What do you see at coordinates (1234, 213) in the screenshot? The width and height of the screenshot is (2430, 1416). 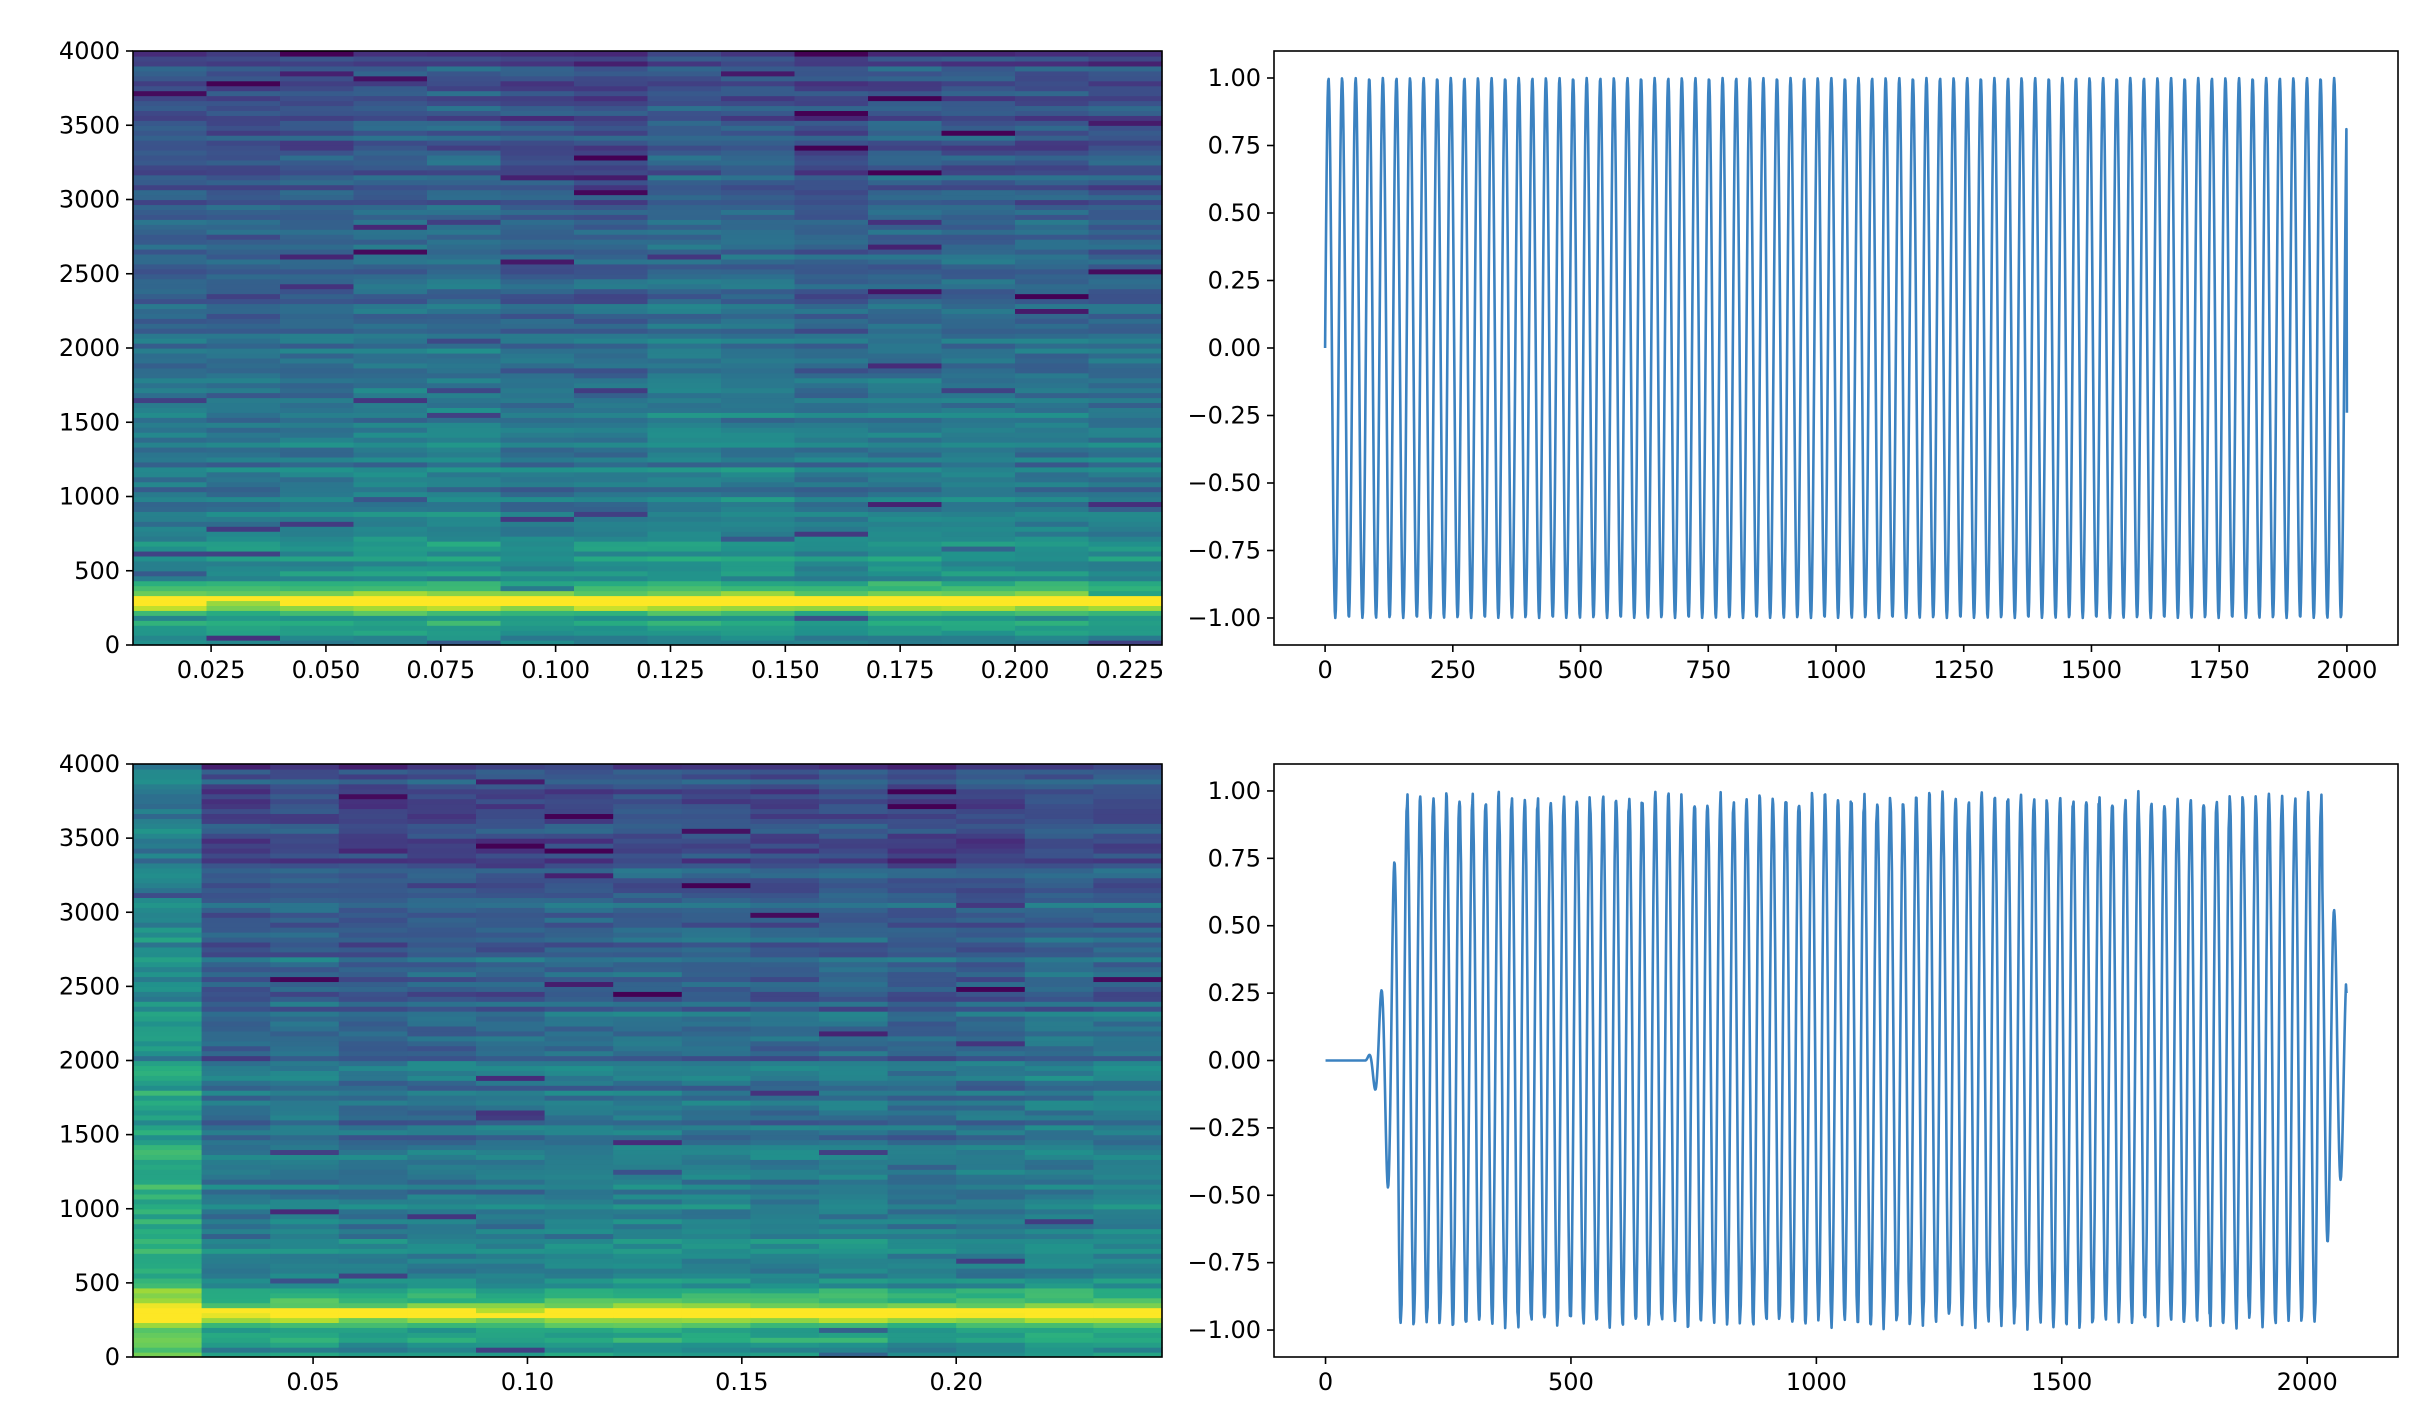 I see `y-tick-label: 0.50` at bounding box center [1234, 213].